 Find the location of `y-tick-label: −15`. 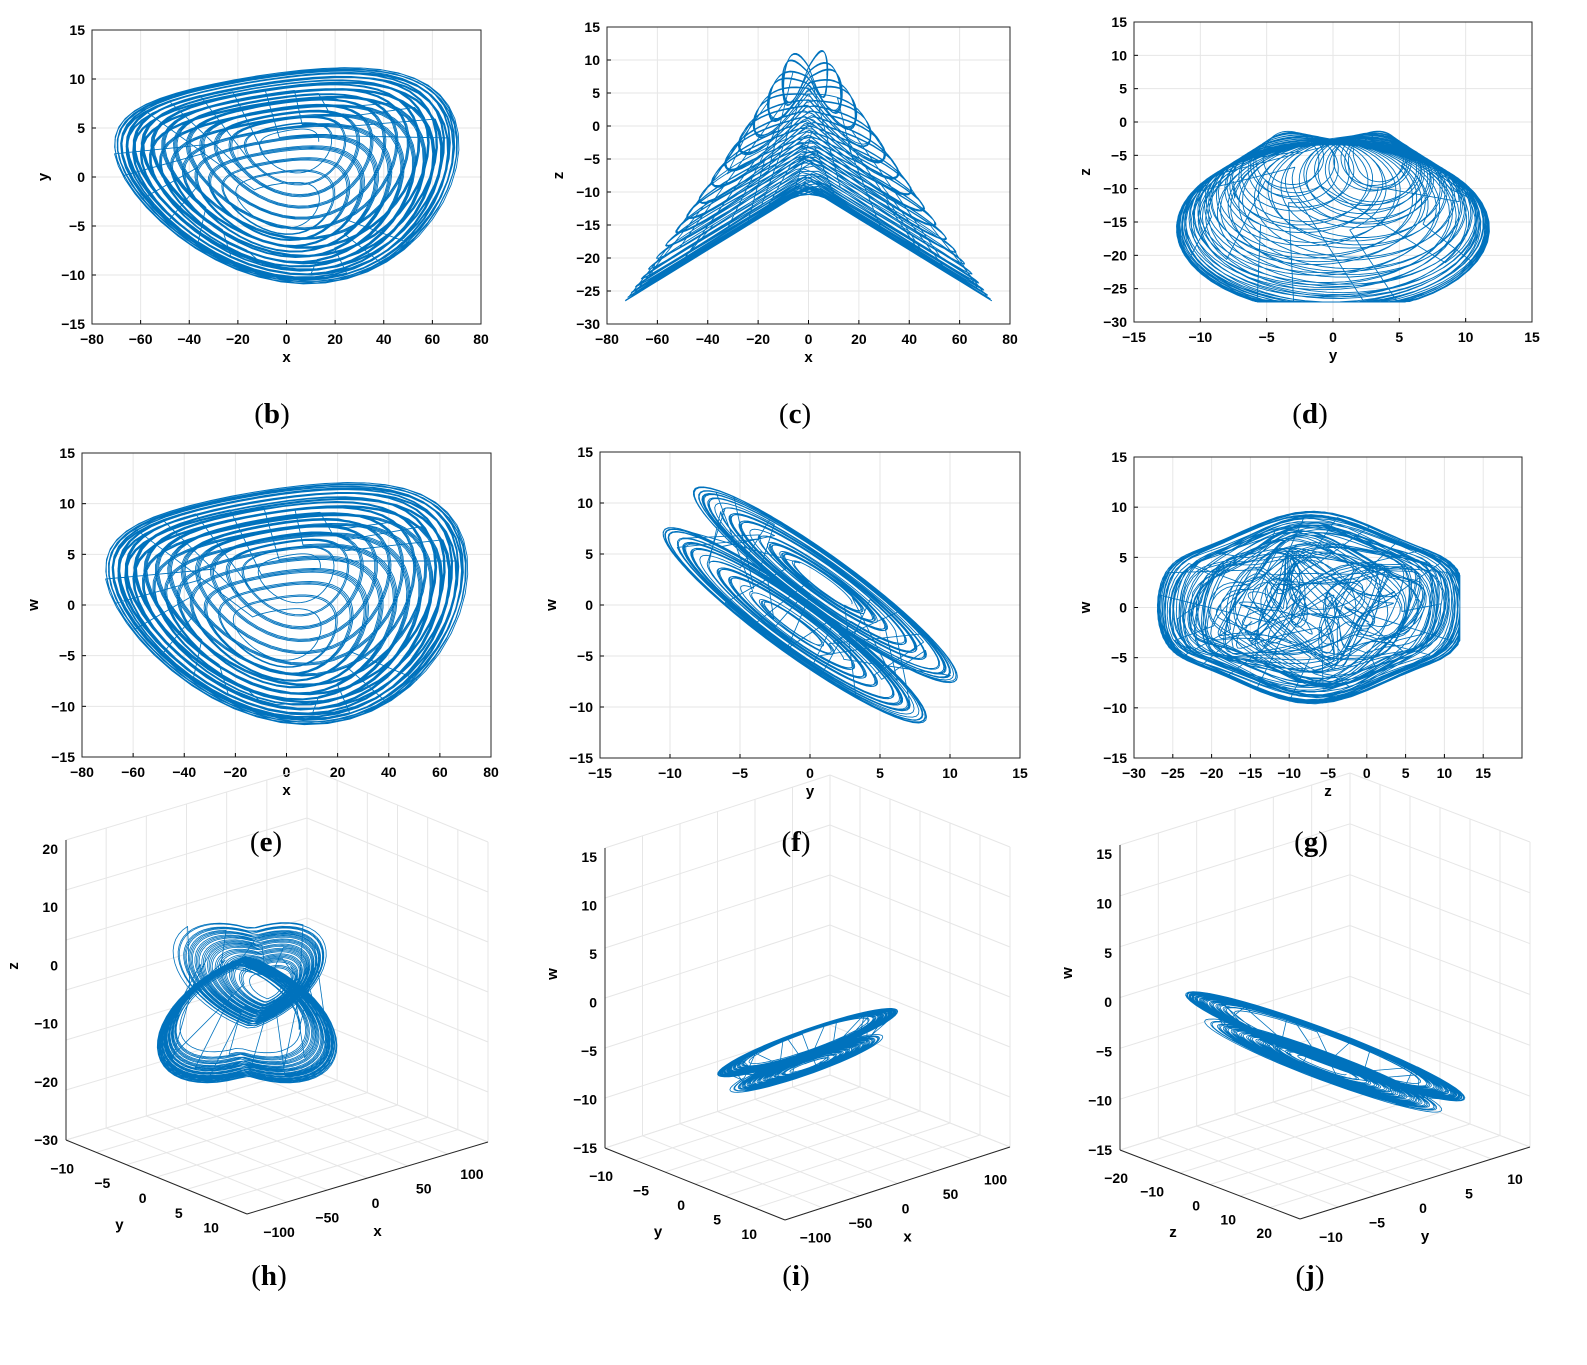

y-tick-label: −15 is located at coordinates (588, 225).